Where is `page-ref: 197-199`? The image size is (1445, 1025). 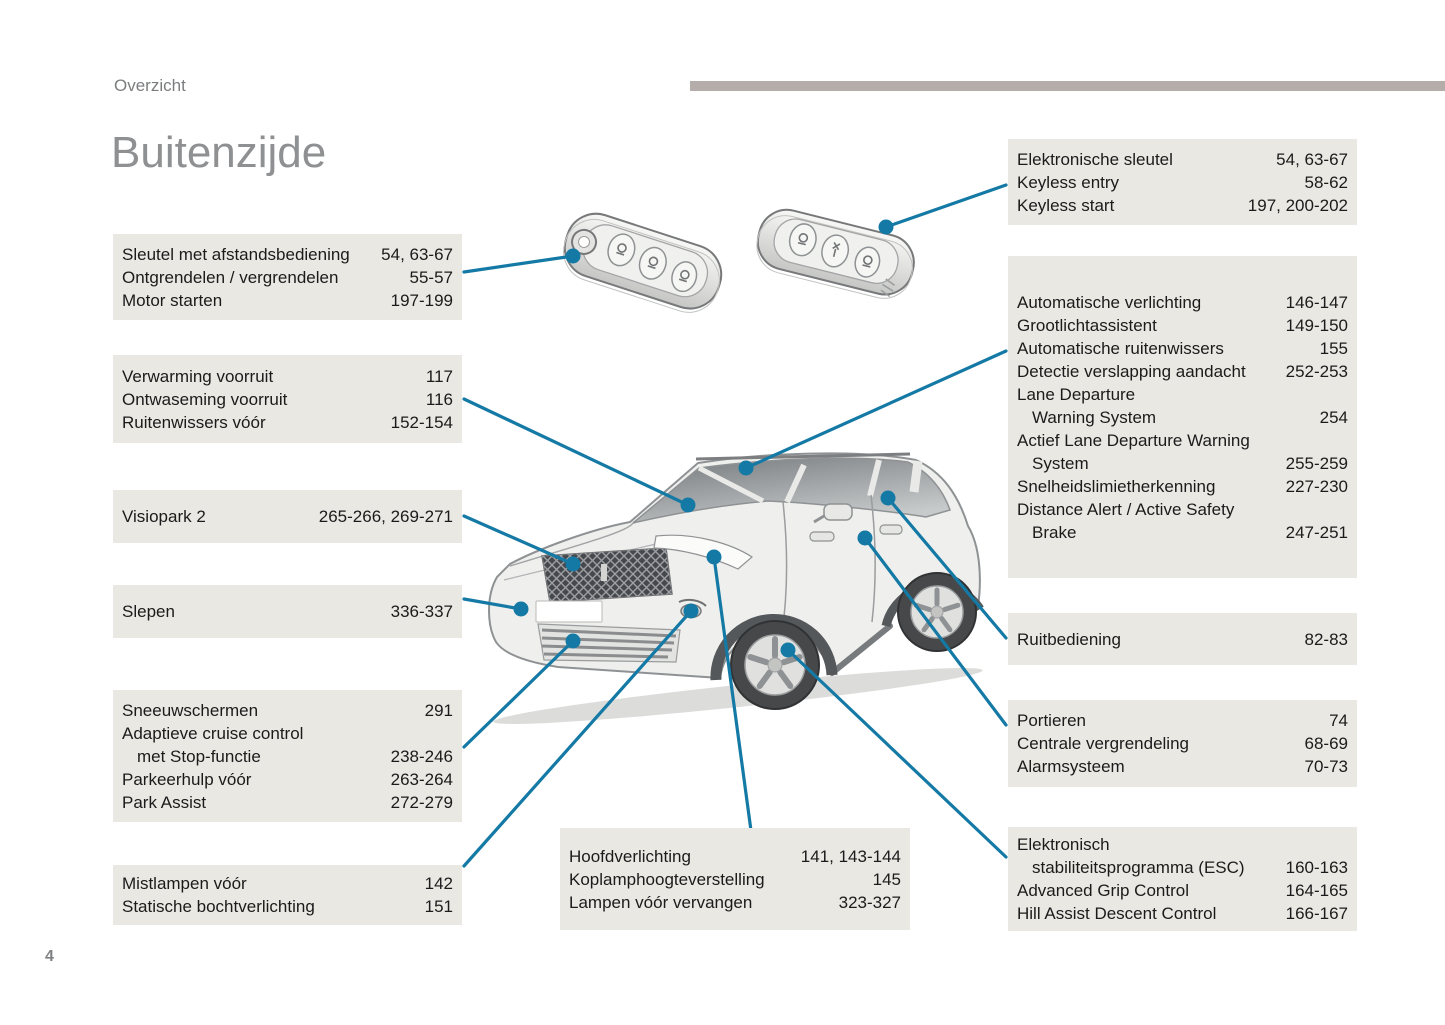
page-ref: 197-199 is located at coordinates (421, 300).